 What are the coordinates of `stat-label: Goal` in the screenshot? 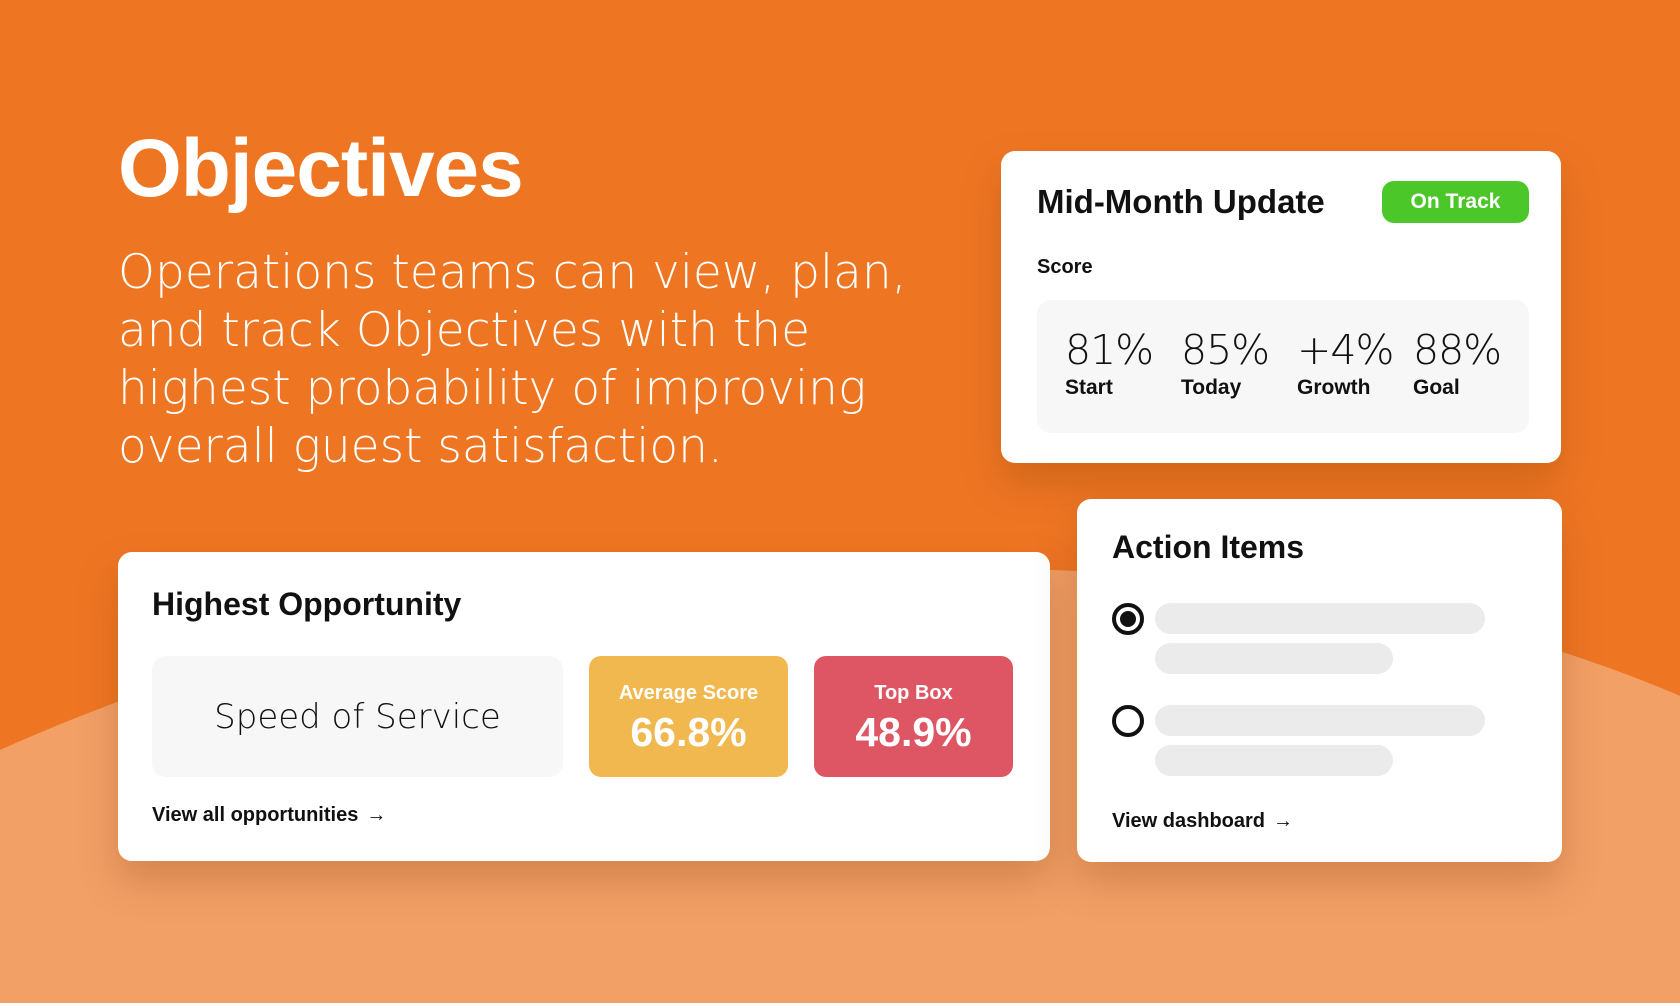 It's located at (1436, 387).